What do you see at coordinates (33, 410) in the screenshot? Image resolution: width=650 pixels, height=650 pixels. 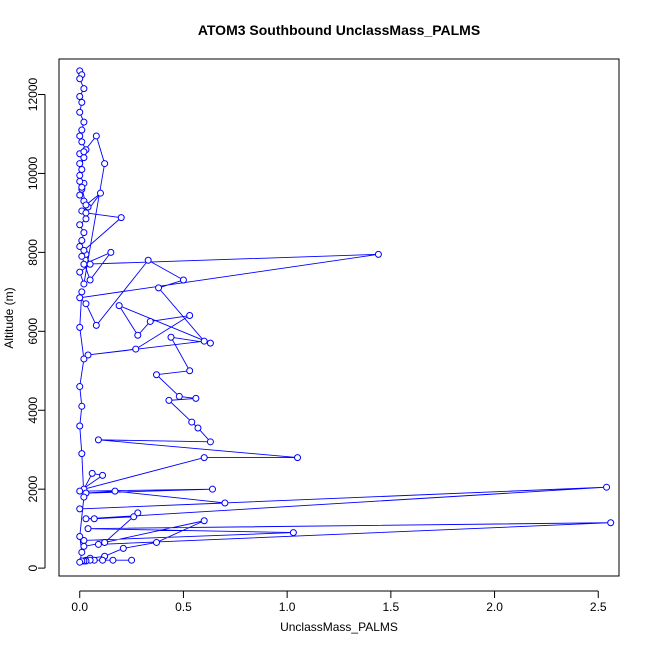 I see `y-tick-label: 4000` at bounding box center [33, 410].